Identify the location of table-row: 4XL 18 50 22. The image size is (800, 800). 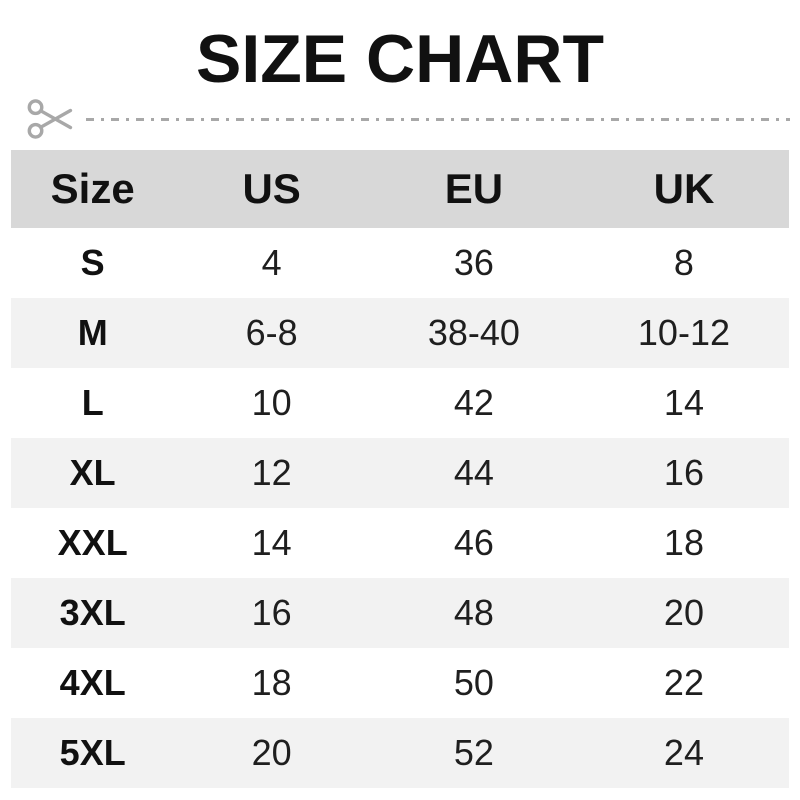
(400, 683).